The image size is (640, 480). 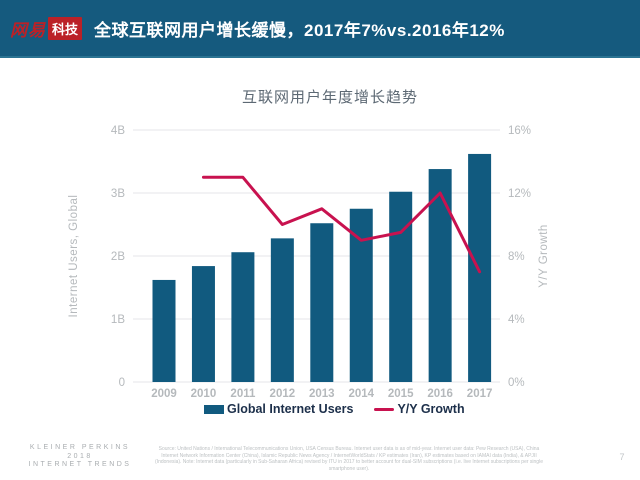 What do you see at coordinates (118, 194) in the screenshot?
I see `left-axis-tick: 3B` at bounding box center [118, 194].